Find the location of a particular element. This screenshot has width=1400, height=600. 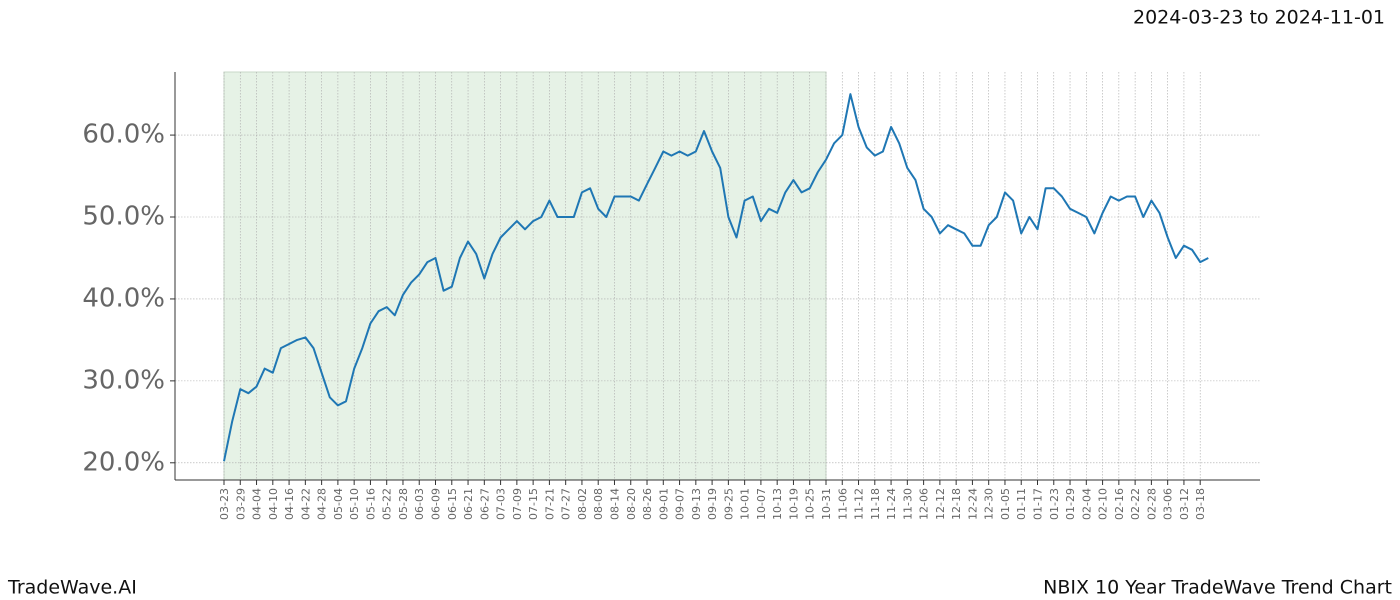

x-tick-label: 11-12 is located at coordinates (859, 504).